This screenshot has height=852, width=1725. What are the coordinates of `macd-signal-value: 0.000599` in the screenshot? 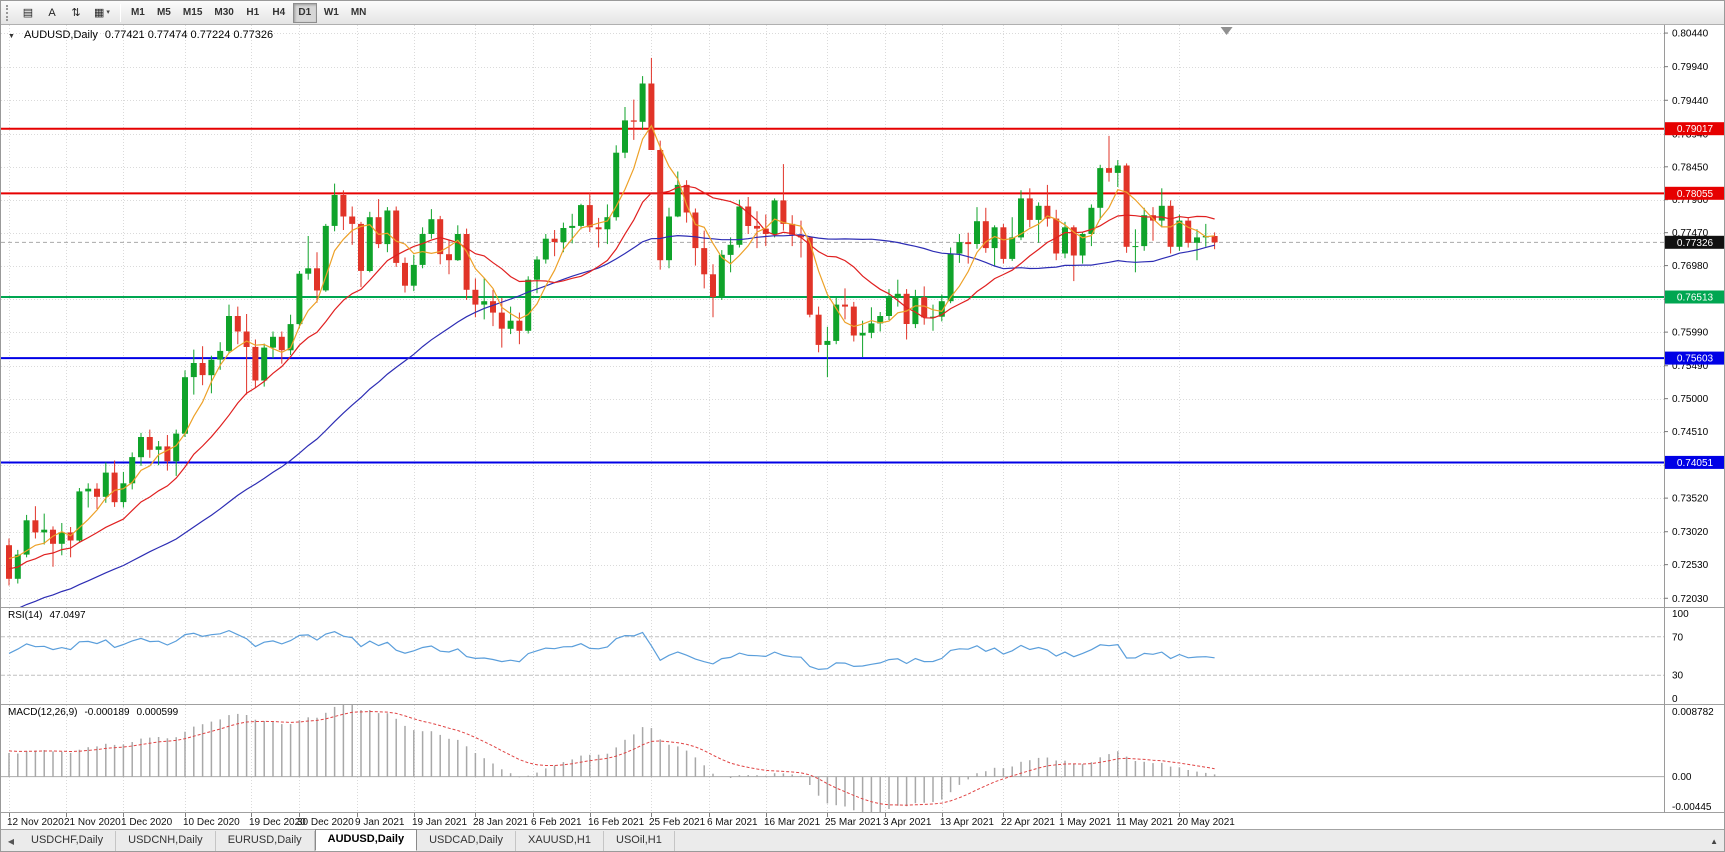 It's located at (157, 712).